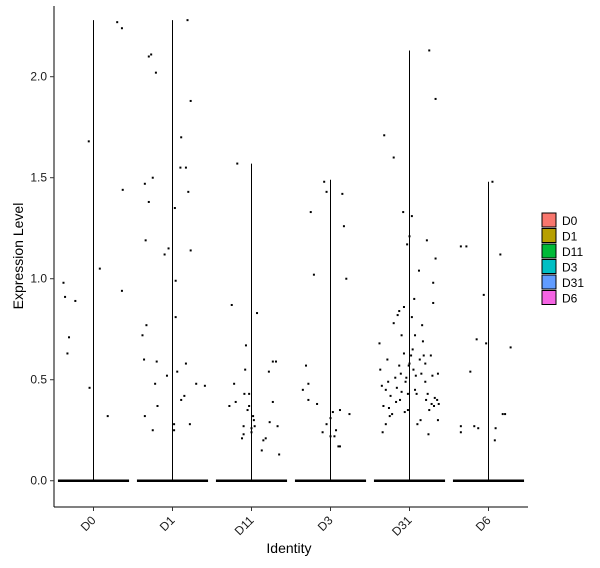  I want to click on x-tick-label: D6, so click(483, 523).